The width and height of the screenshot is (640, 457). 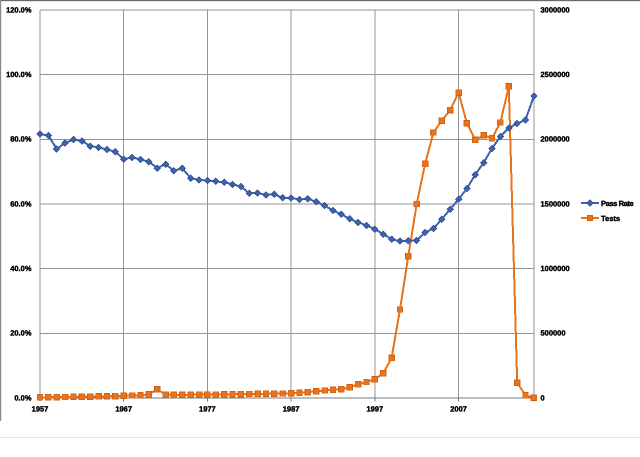 I want to click on svg-text: 1967, so click(x=123, y=408).